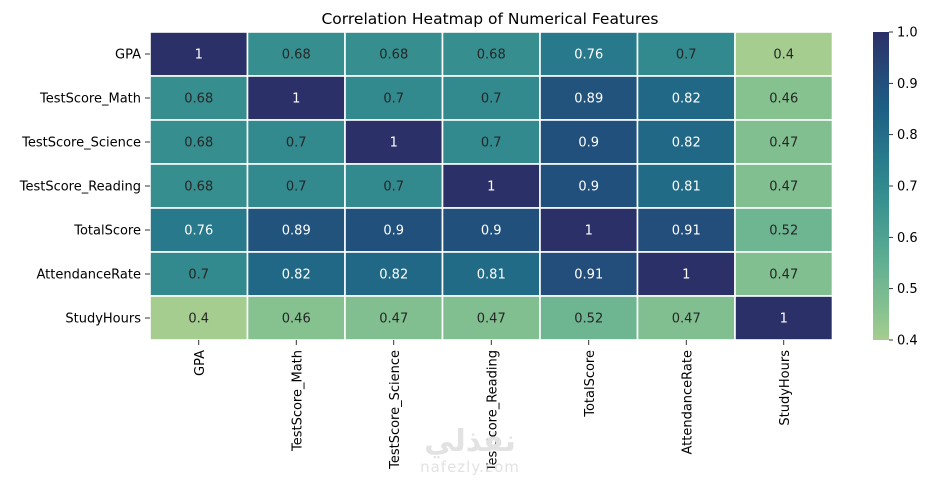 This screenshot has height=489, width=931. What do you see at coordinates (590, 384) in the screenshot?
I see `x-tick-label: TotalScore` at bounding box center [590, 384].